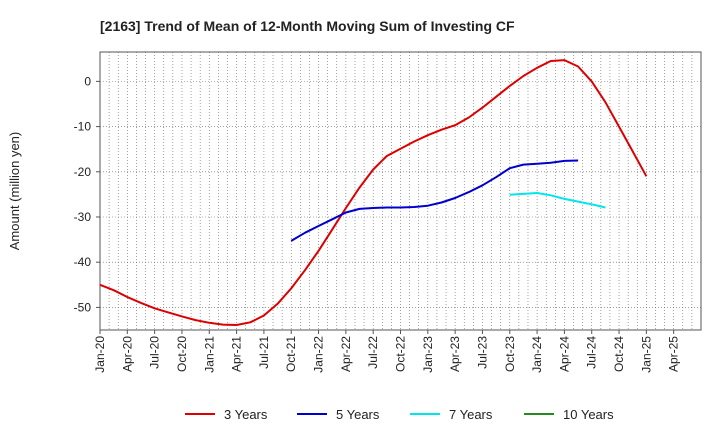 This screenshot has width=720, height=440. What do you see at coordinates (264, 352) in the screenshot?
I see `x-tick-label: Jul-21` at bounding box center [264, 352].